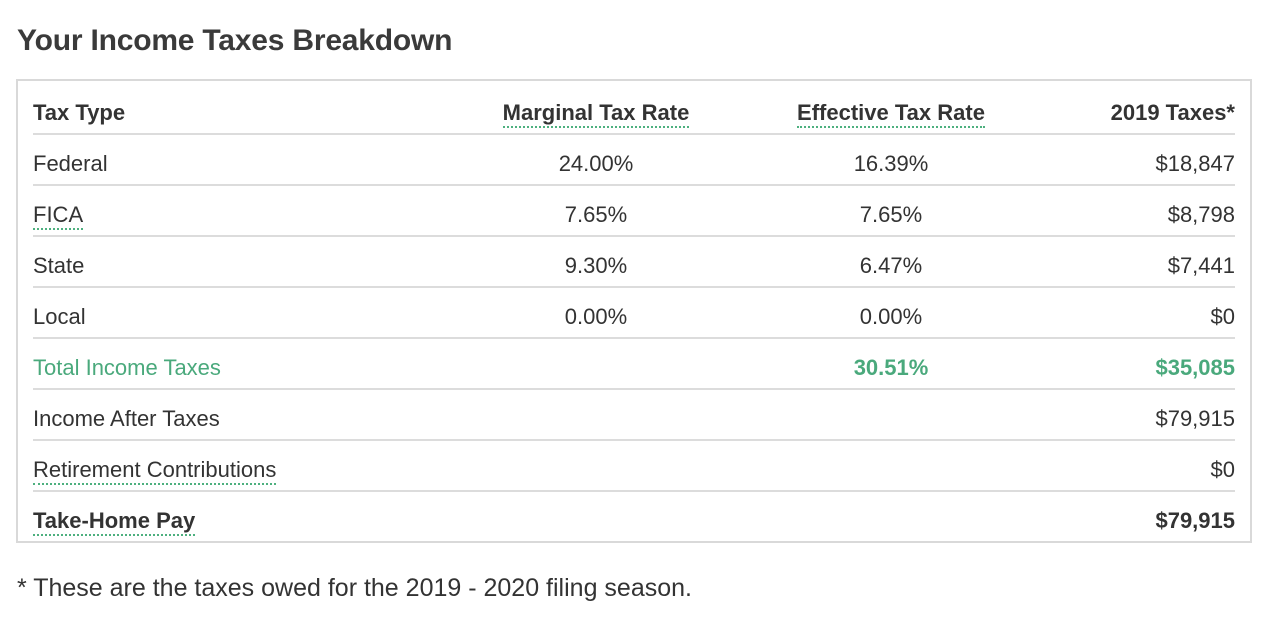 The width and height of the screenshot is (1280, 642). What do you see at coordinates (596, 265) in the screenshot?
I see `row-marginal-rate: 9.30%` at bounding box center [596, 265].